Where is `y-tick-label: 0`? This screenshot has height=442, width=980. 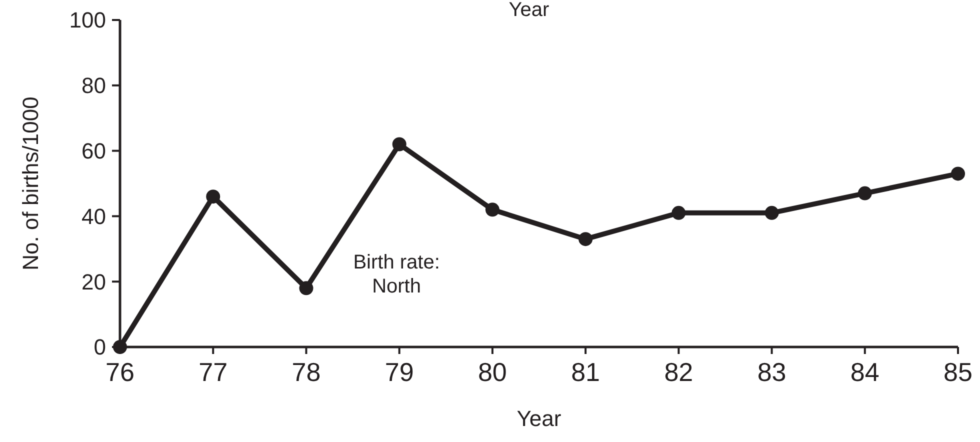
y-tick-label: 0 is located at coordinates (100, 347).